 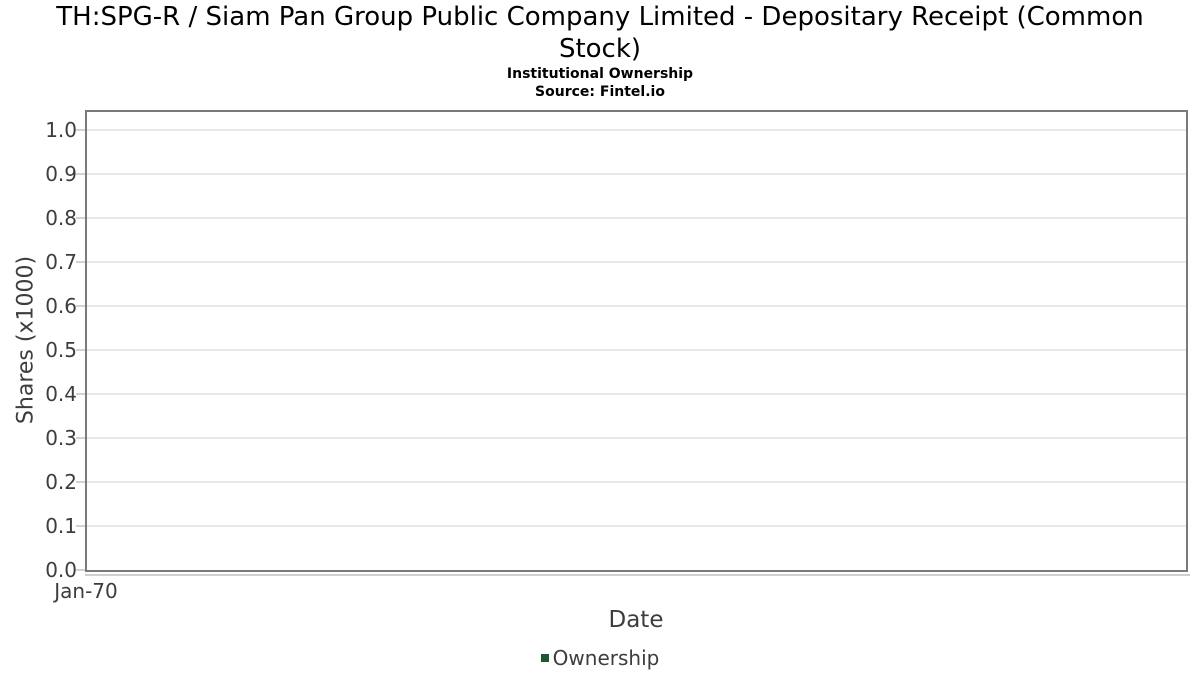 I want to click on y-tick-label: 0.5, so click(x=61, y=350).